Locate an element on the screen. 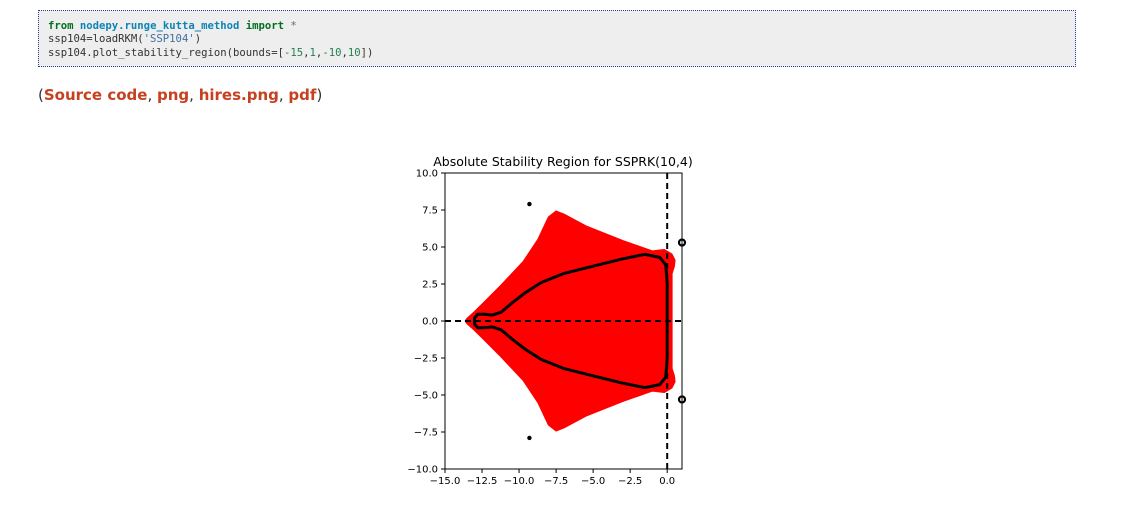  y-tick-label: −2.5 is located at coordinates (426, 359).